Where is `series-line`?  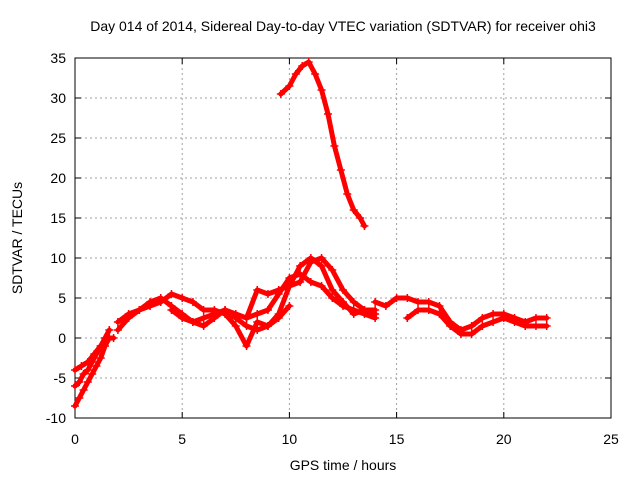
series-line is located at coordinates (322, 144).